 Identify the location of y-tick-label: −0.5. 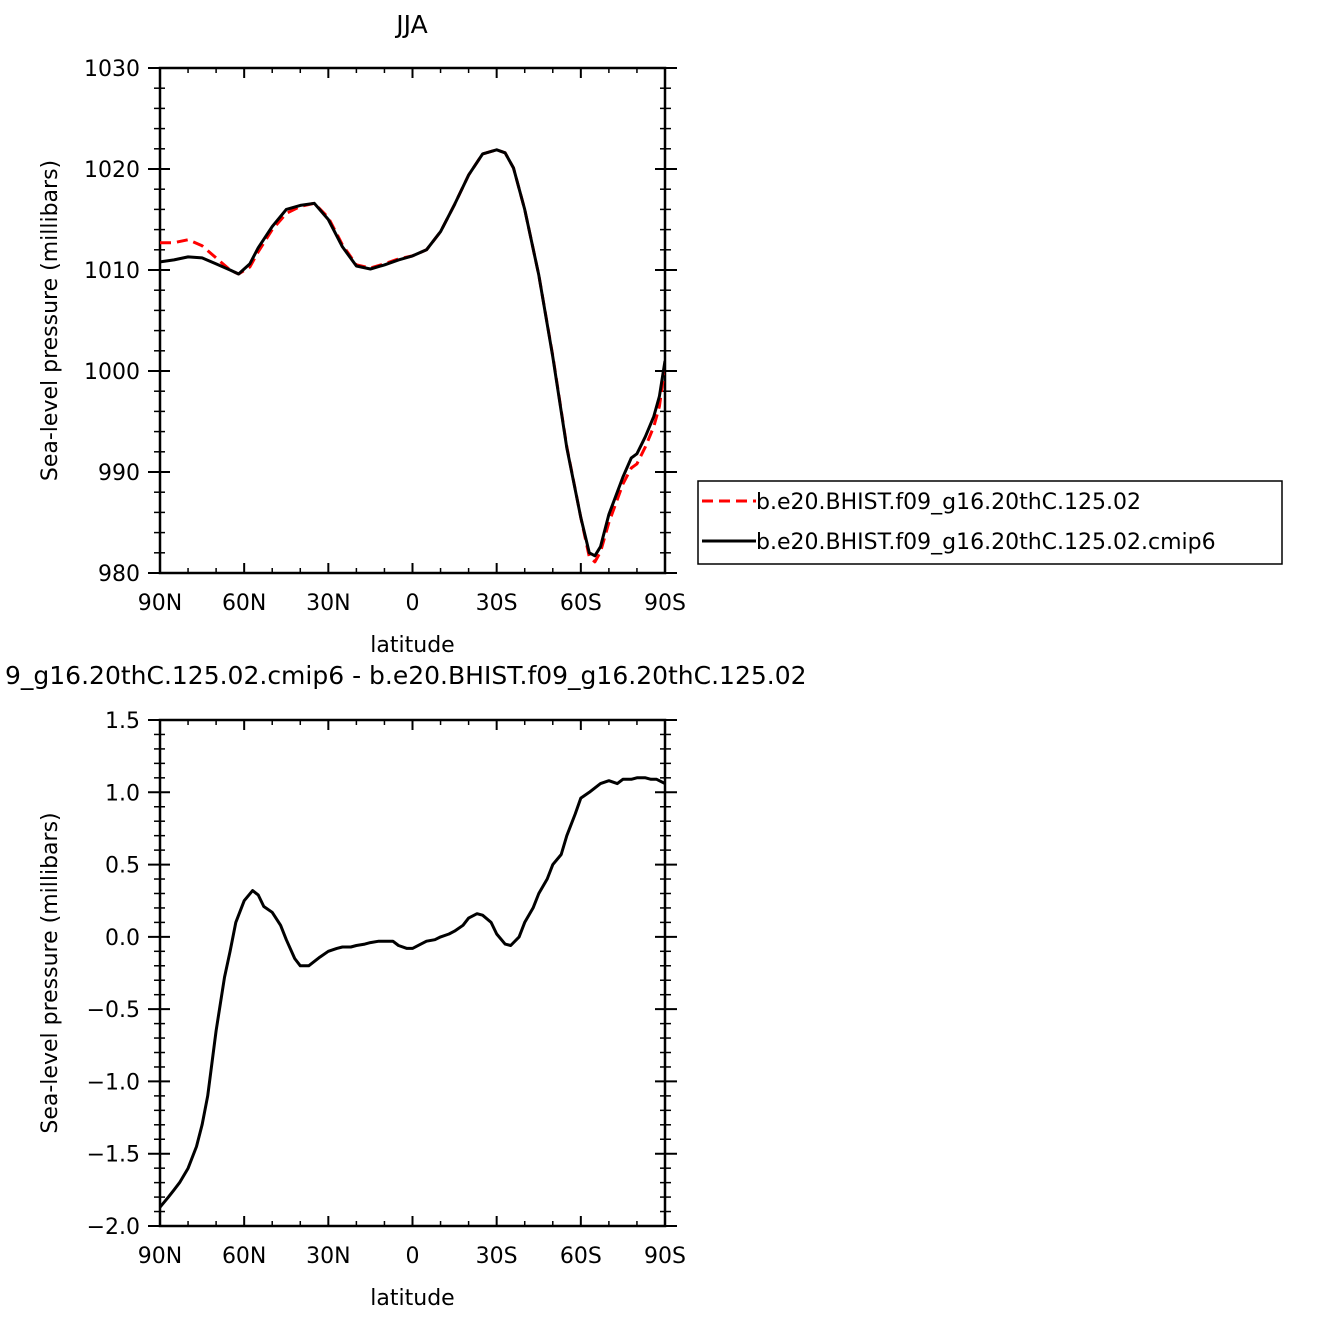
(113, 1010).